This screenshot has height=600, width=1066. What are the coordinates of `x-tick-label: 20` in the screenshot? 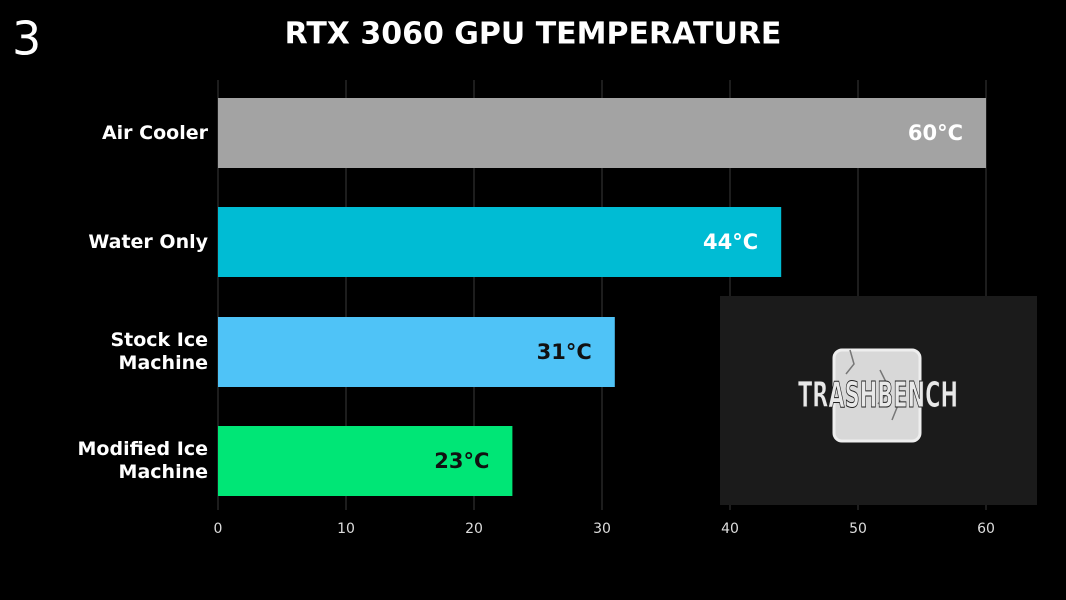 It's located at (474, 529).